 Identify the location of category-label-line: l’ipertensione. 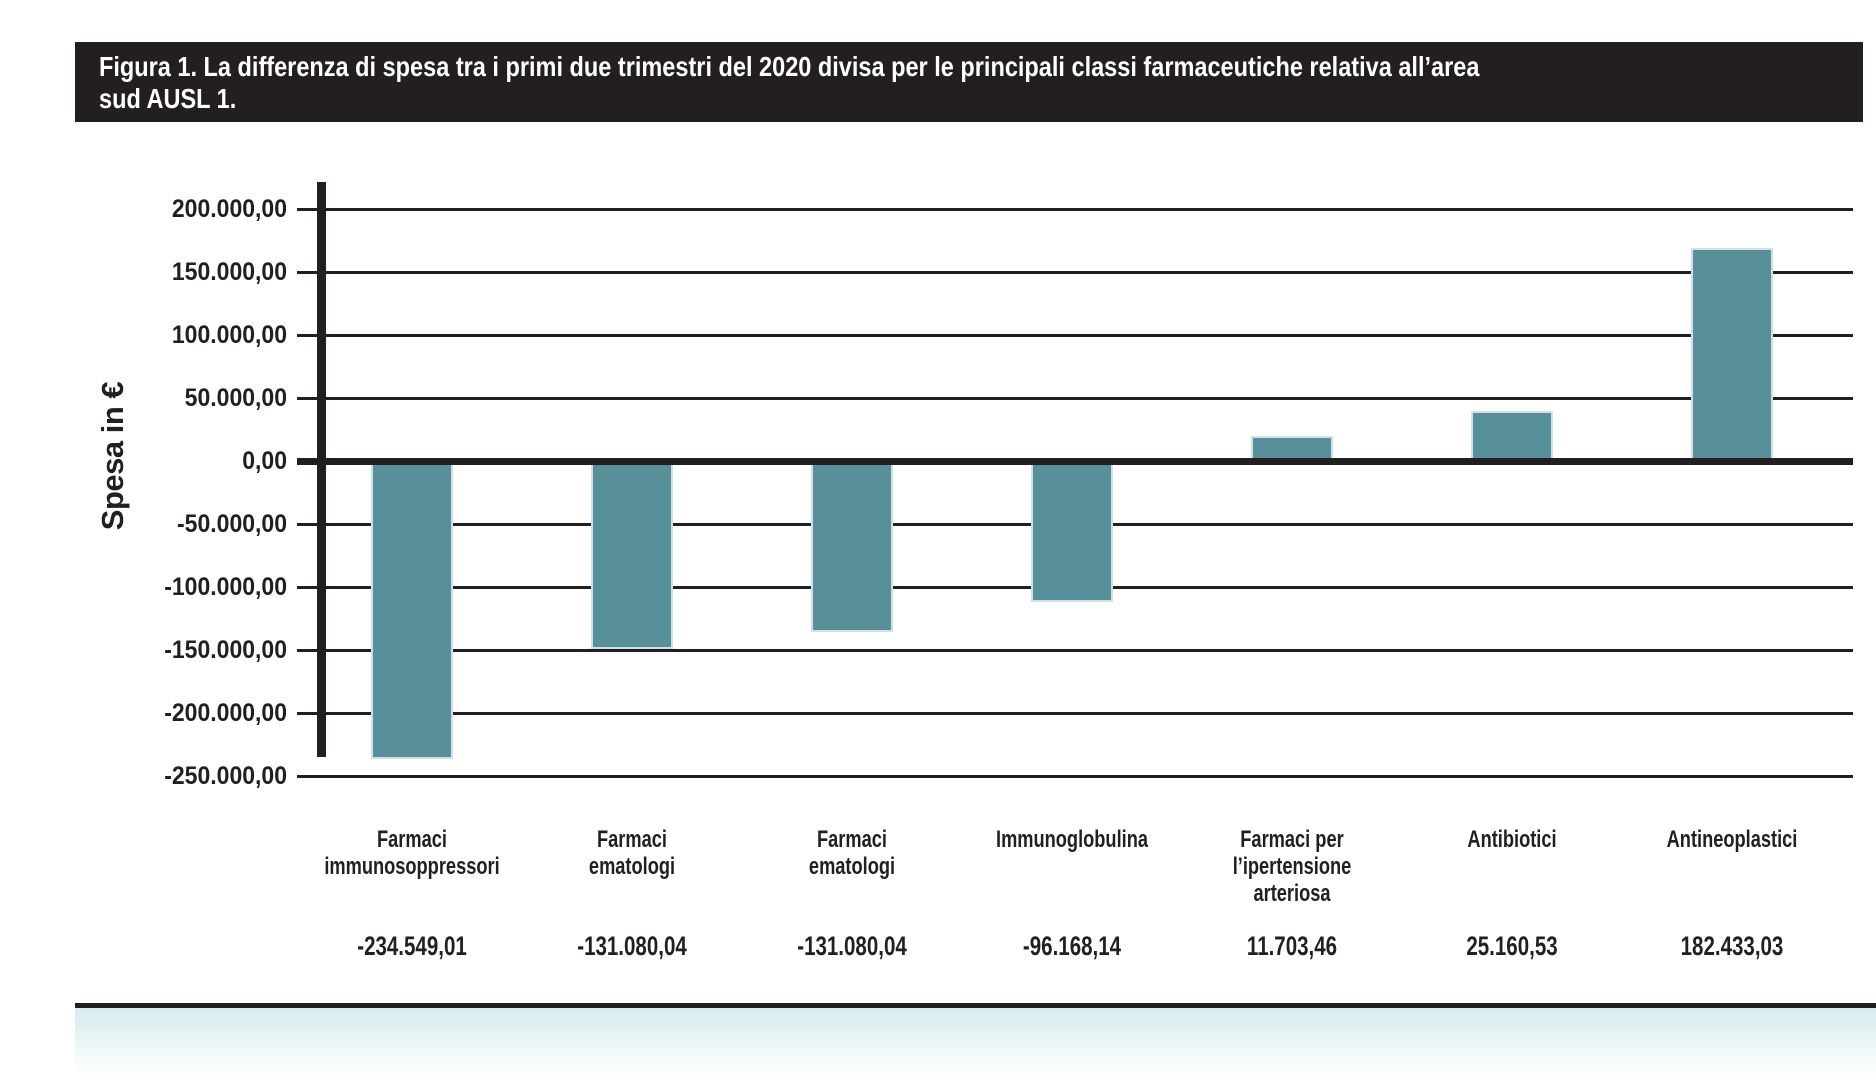
(1292, 866).